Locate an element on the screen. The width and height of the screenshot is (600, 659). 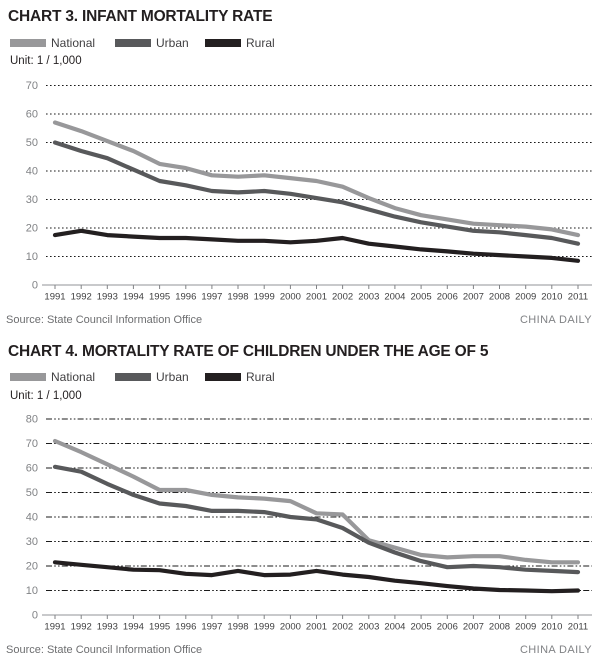
chart3-legend-item-national: National is located at coordinates (62, 43).